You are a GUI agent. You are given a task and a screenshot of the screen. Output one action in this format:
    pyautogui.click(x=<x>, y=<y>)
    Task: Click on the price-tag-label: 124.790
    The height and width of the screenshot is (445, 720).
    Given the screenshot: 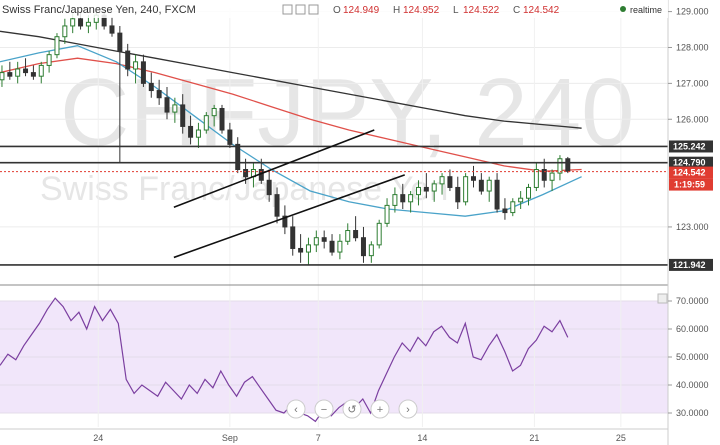 What is the action you would take?
    pyautogui.click(x=689, y=163)
    